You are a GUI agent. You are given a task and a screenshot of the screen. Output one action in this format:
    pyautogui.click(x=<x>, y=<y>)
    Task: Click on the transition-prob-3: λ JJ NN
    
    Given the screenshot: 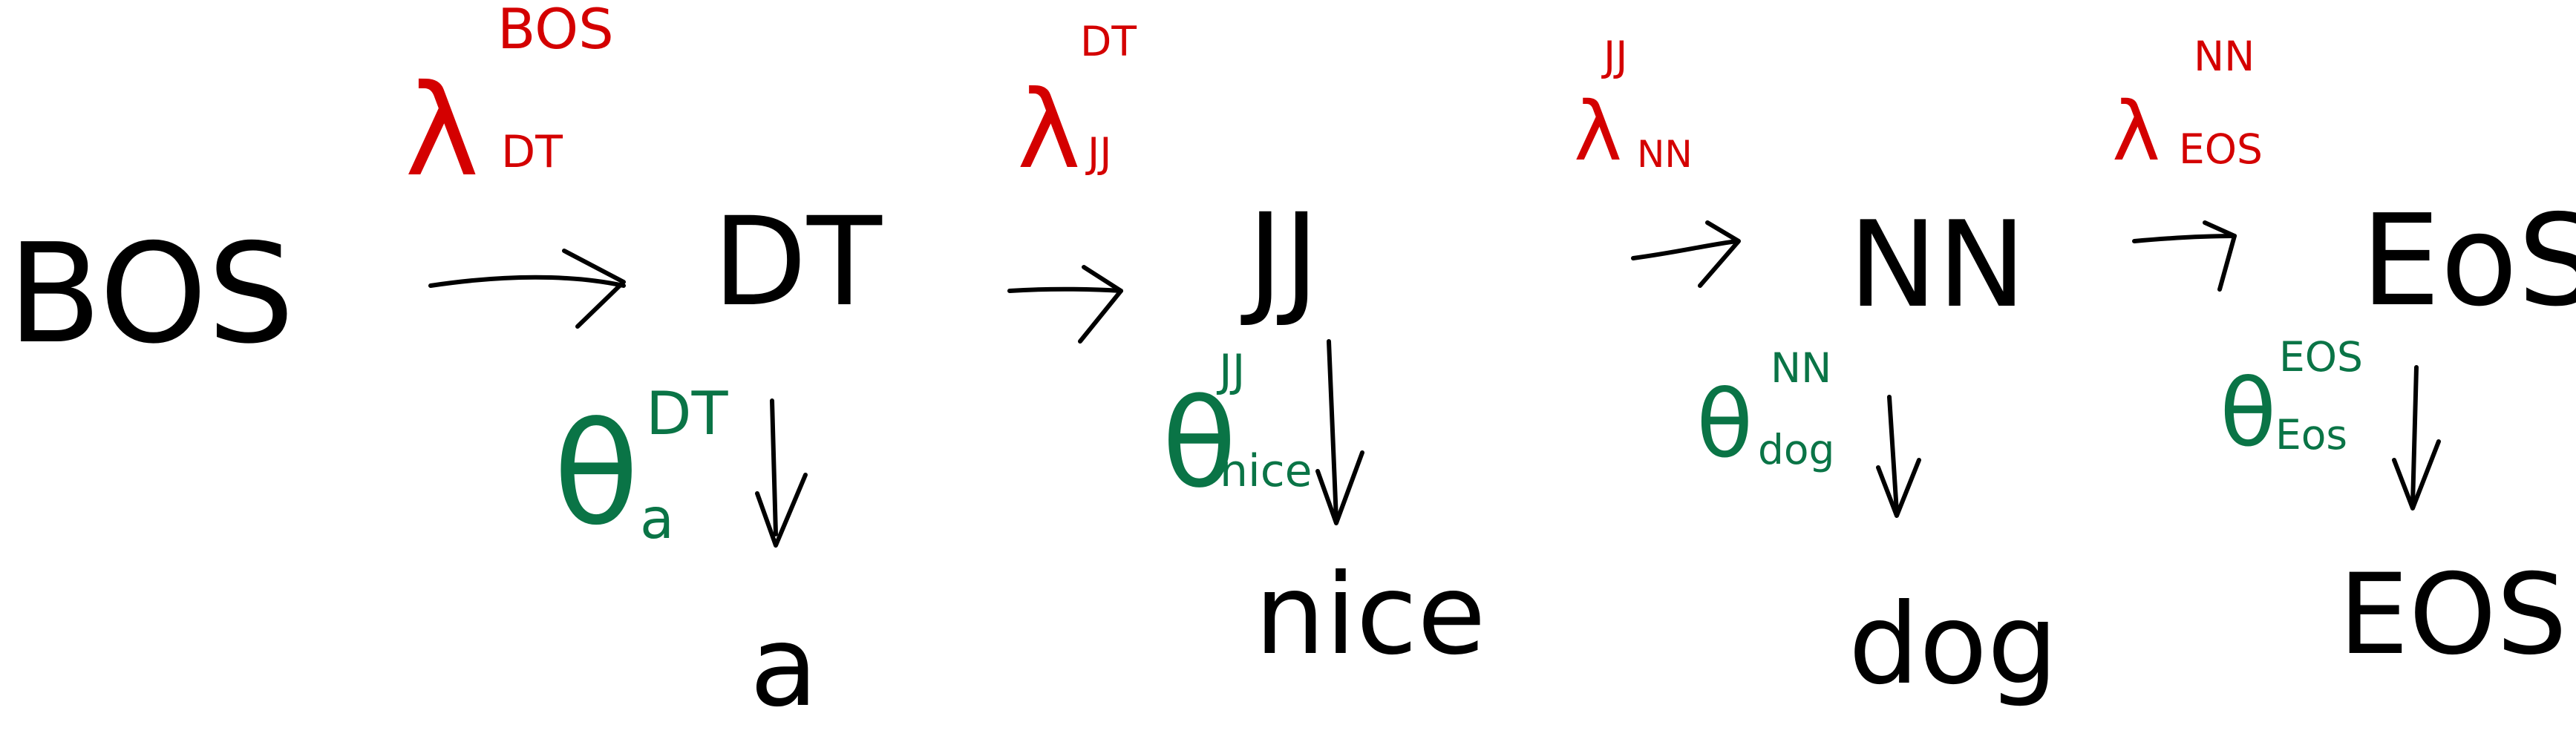 What is the action you would take?
    pyautogui.click(x=1634, y=106)
    